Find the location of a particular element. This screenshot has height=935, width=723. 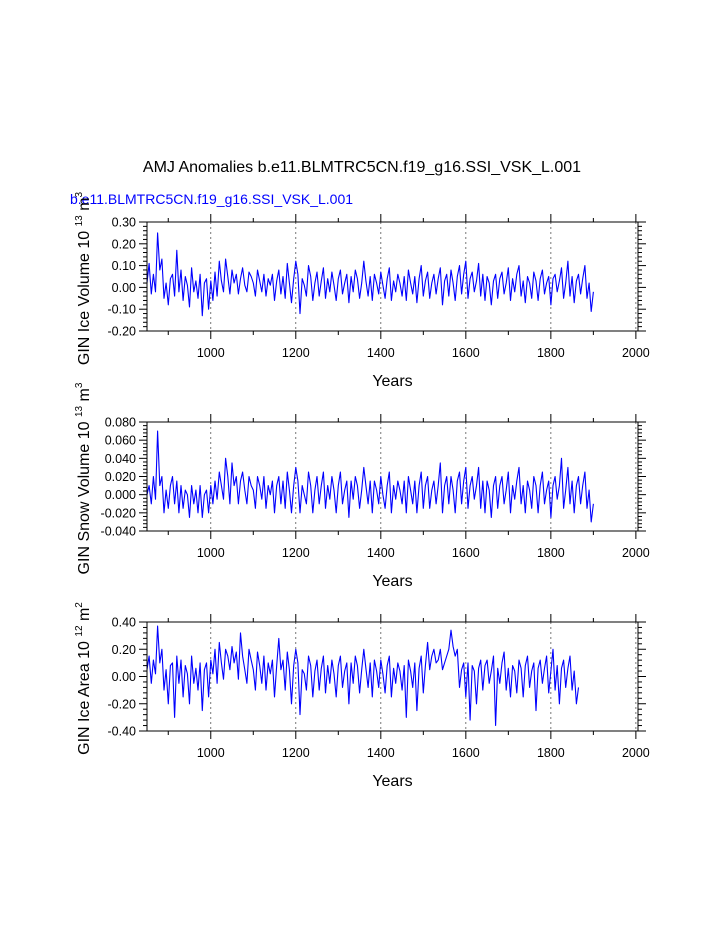

y-tick-label: -0.040 is located at coordinates (118, 532).